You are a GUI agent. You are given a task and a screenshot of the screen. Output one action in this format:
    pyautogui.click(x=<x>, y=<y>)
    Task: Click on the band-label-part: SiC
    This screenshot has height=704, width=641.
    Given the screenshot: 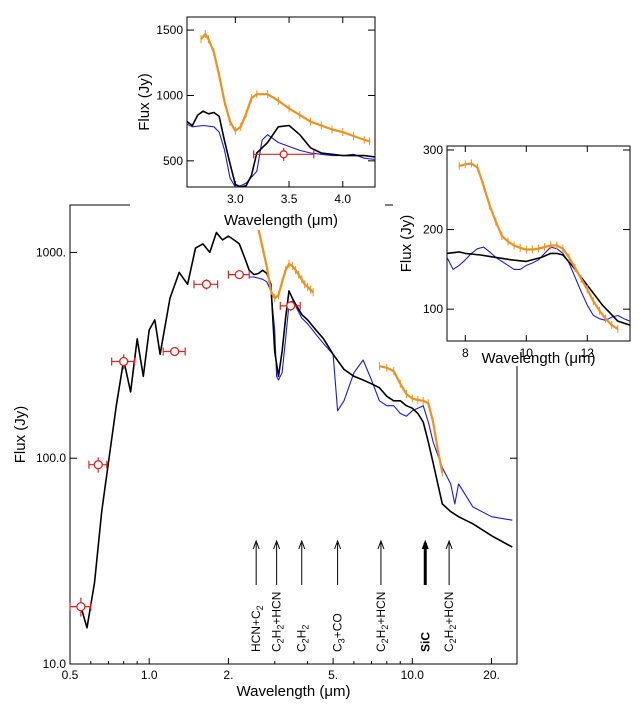 What is the action you would take?
    pyautogui.click(x=425, y=642)
    